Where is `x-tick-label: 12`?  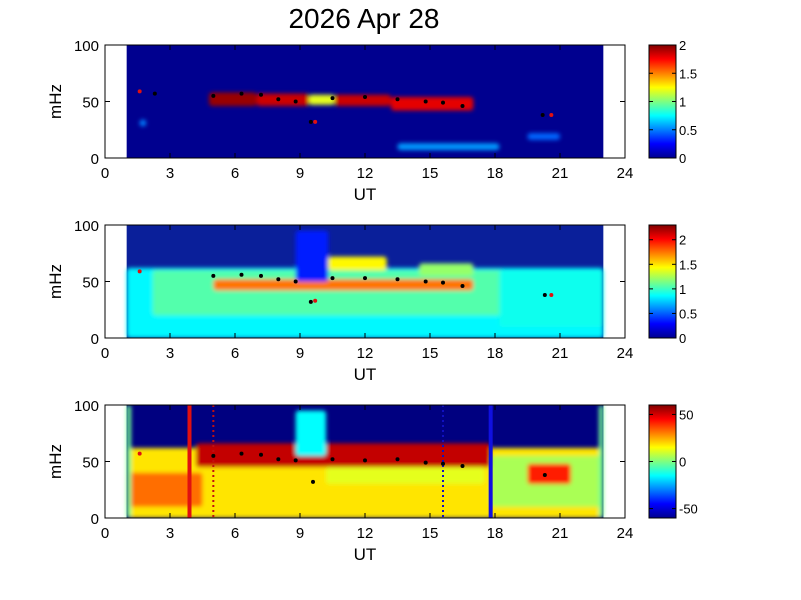
x-tick-label: 12 is located at coordinates (365, 353).